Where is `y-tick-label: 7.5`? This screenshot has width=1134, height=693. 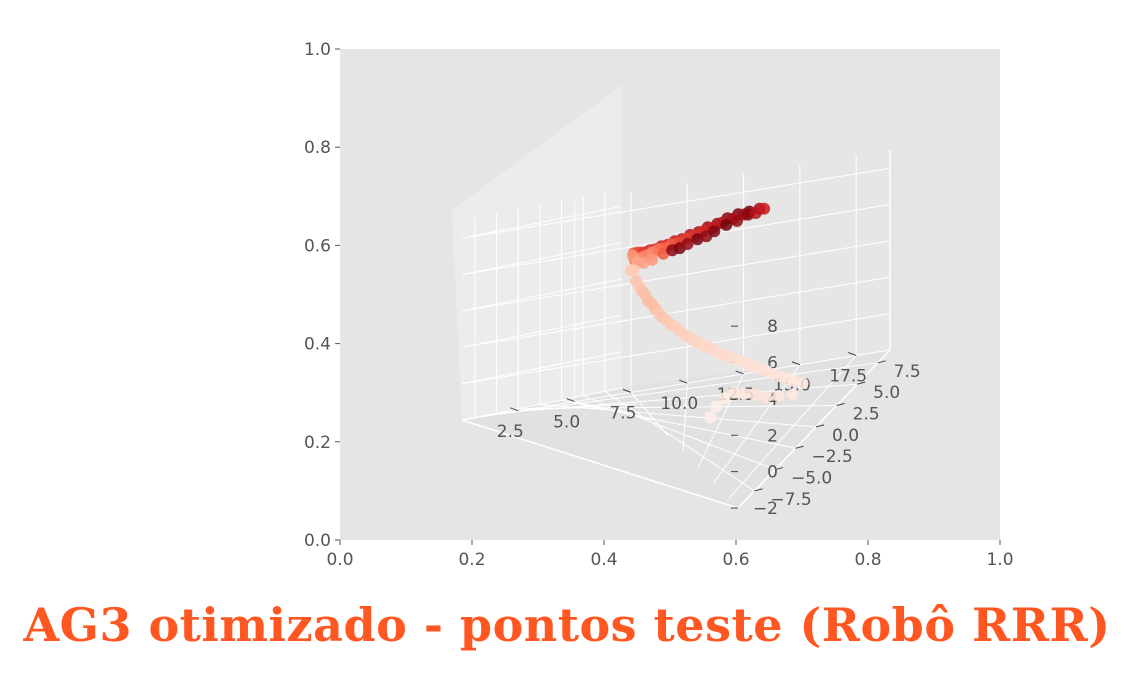 y-tick-label: 7.5 is located at coordinates (907, 372).